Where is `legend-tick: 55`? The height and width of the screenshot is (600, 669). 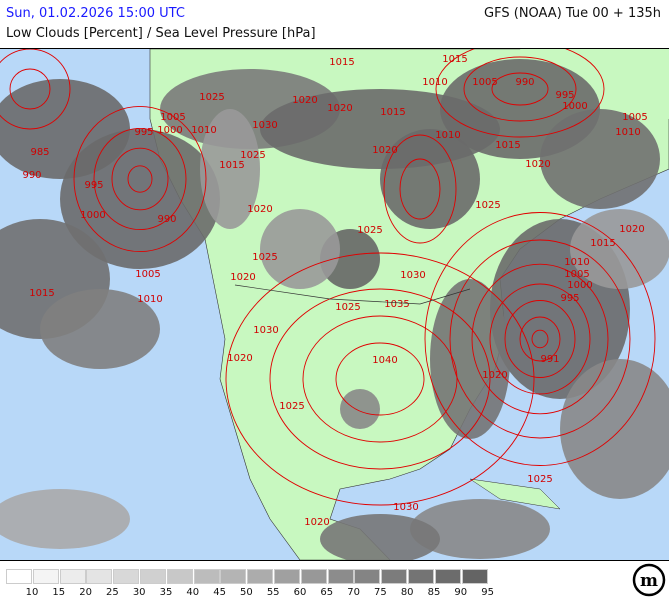
legend-tick: 55 is located at coordinates (273, 592).